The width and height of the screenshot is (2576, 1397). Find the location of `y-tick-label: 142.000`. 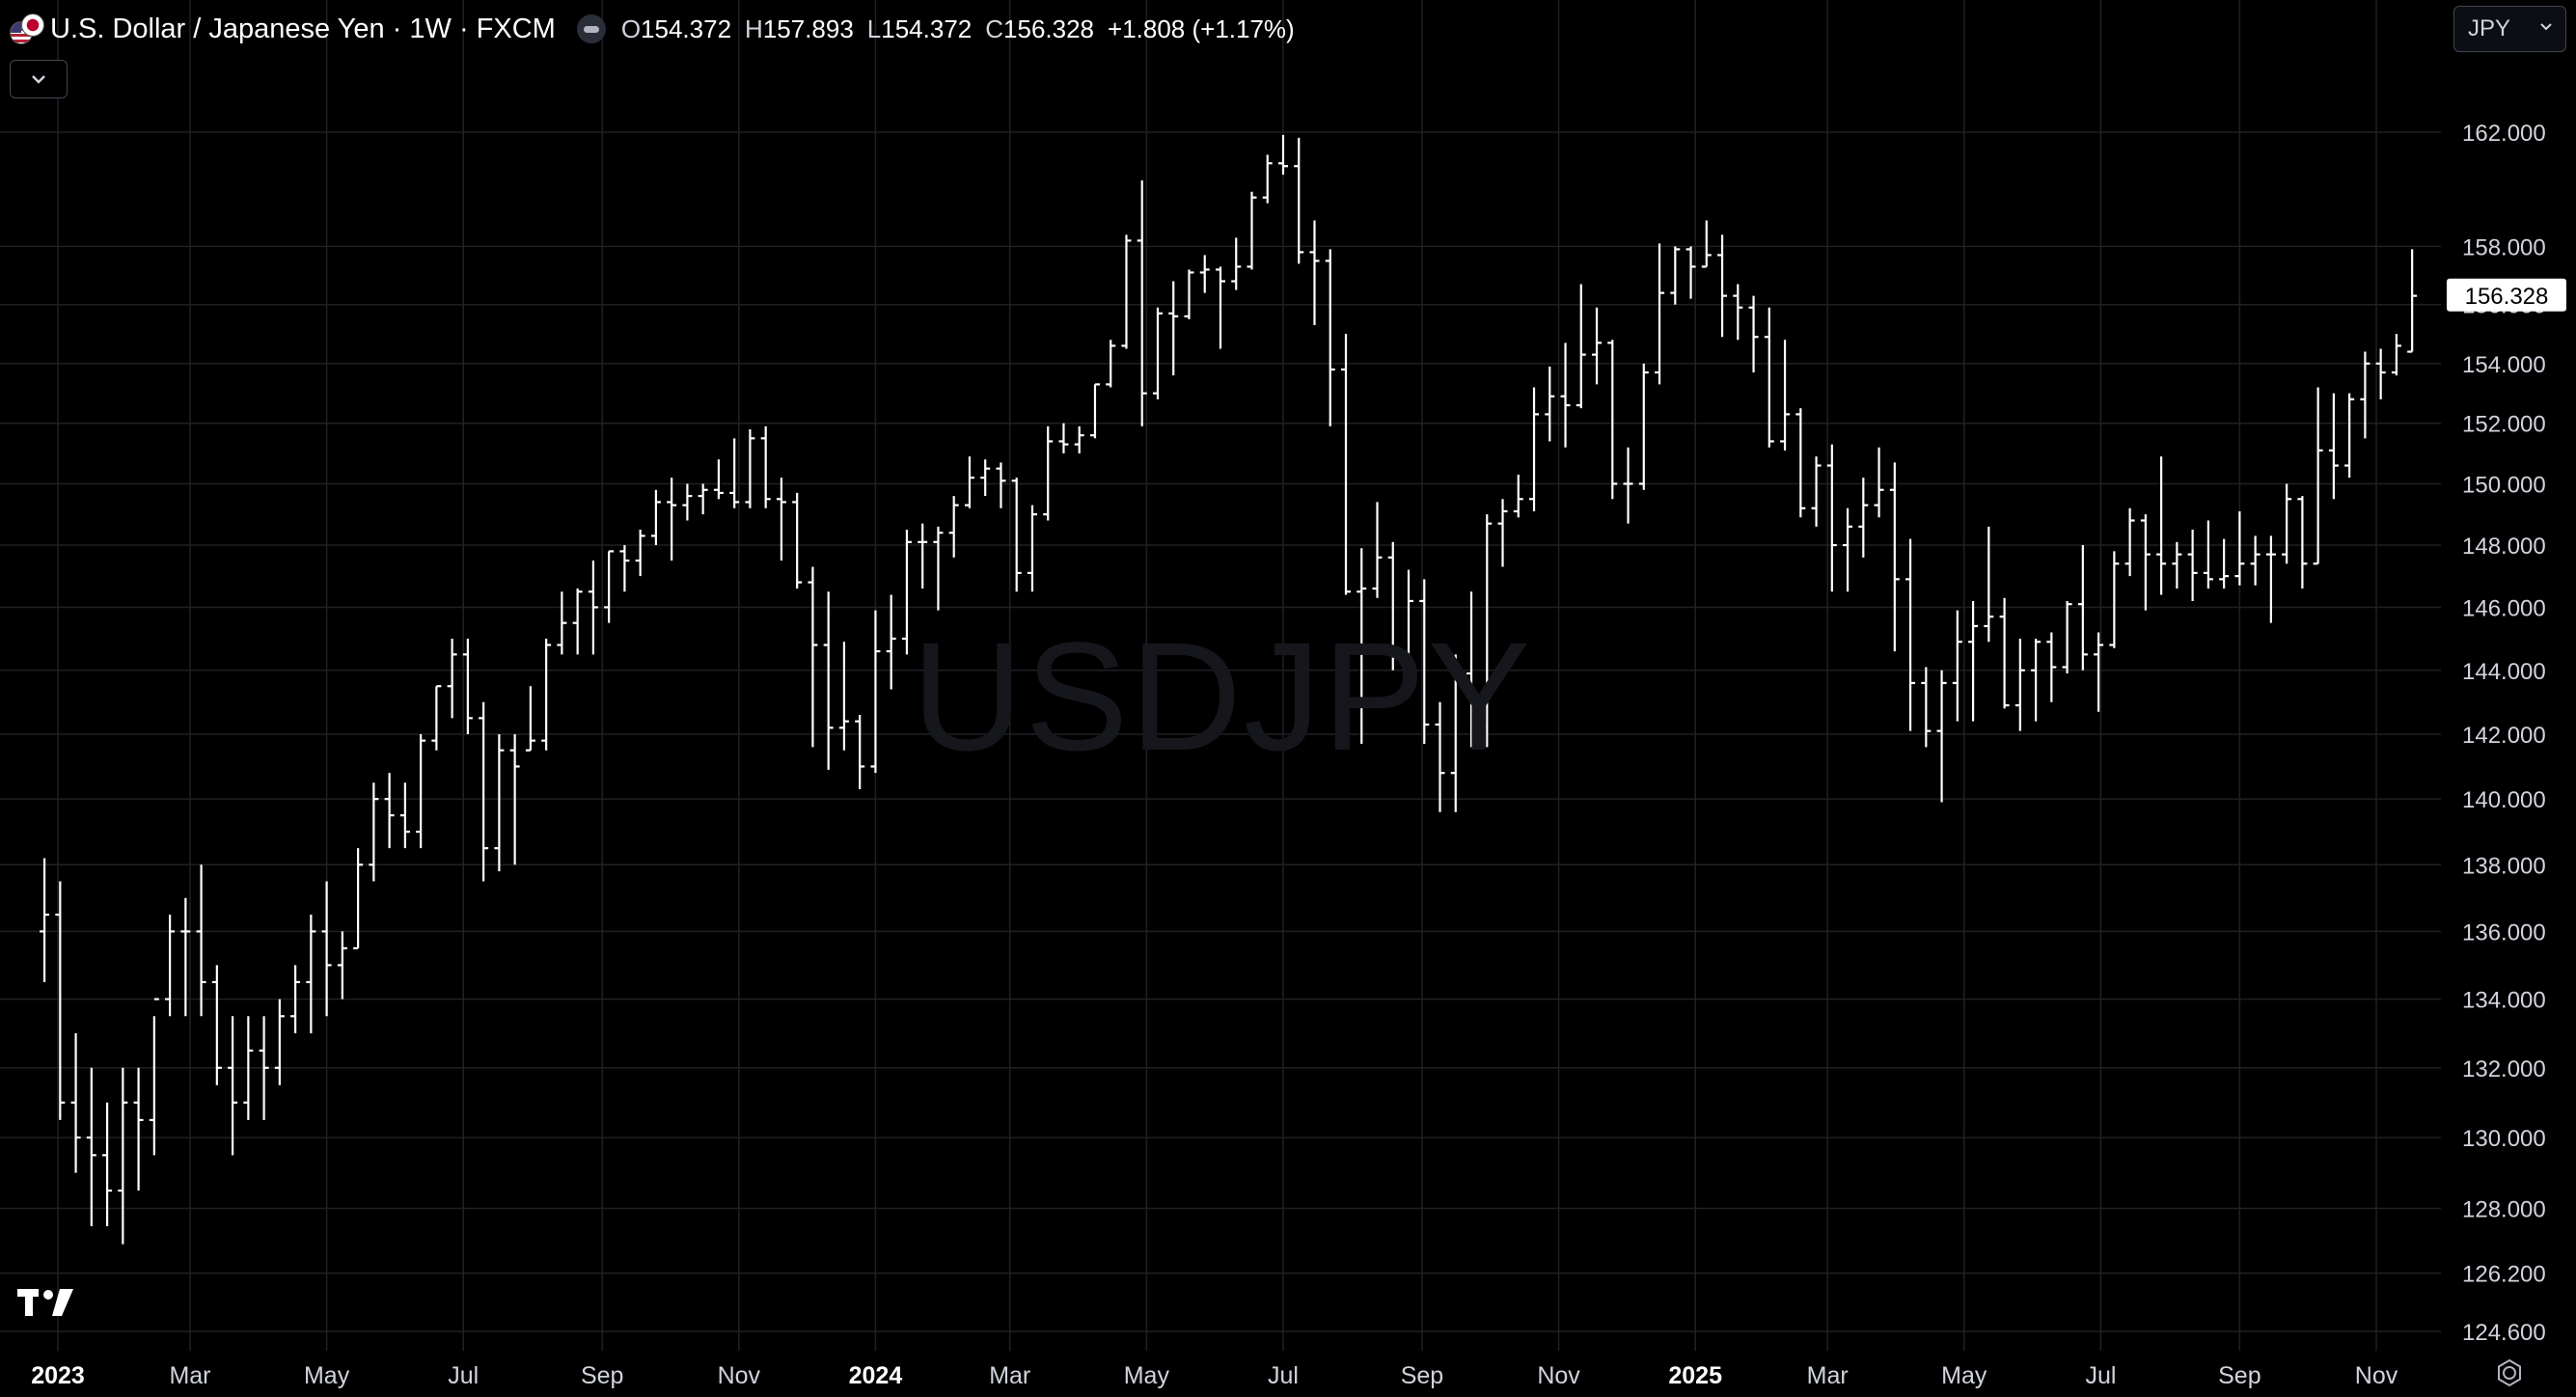

y-tick-label: 142.000 is located at coordinates (2504, 736).